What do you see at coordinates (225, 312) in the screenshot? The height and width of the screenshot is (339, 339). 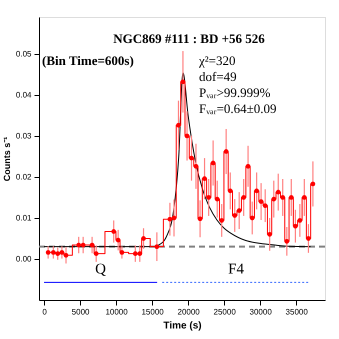 I see `x-tick-label: 25000` at bounding box center [225, 312].